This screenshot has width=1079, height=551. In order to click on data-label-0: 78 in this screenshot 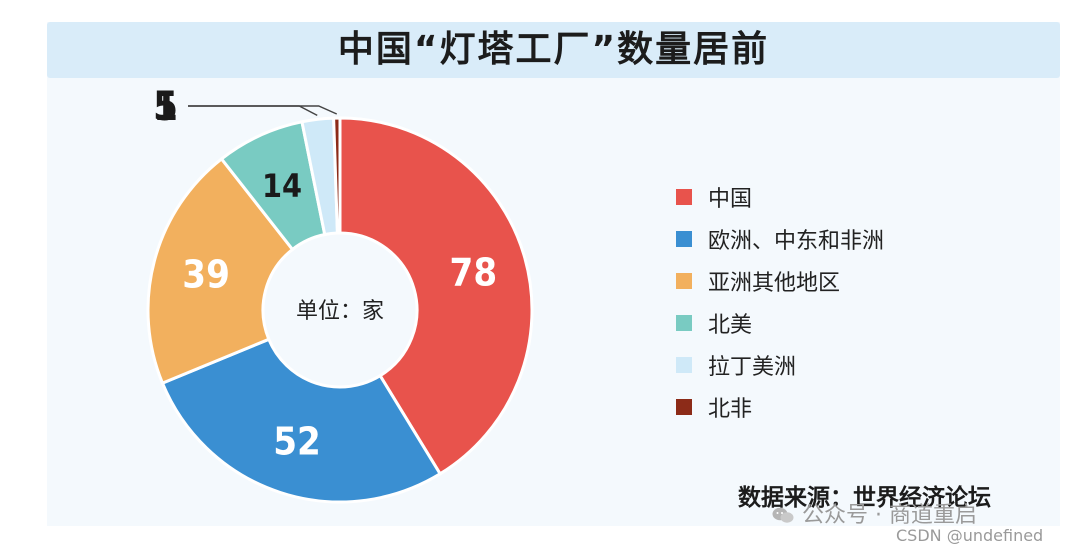, I will do `click(474, 272)`.